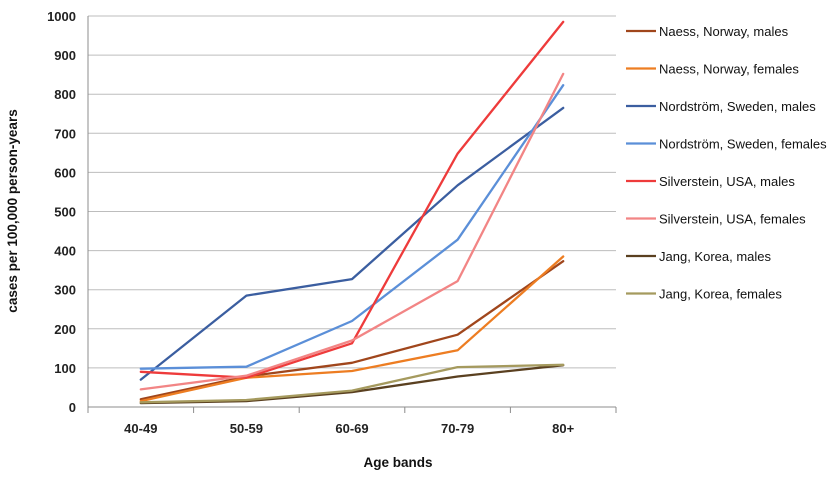 The width and height of the screenshot is (837, 477). Describe the element at coordinates (65, 94) in the screenshot. I see `y-tick-label: 800` at that location.